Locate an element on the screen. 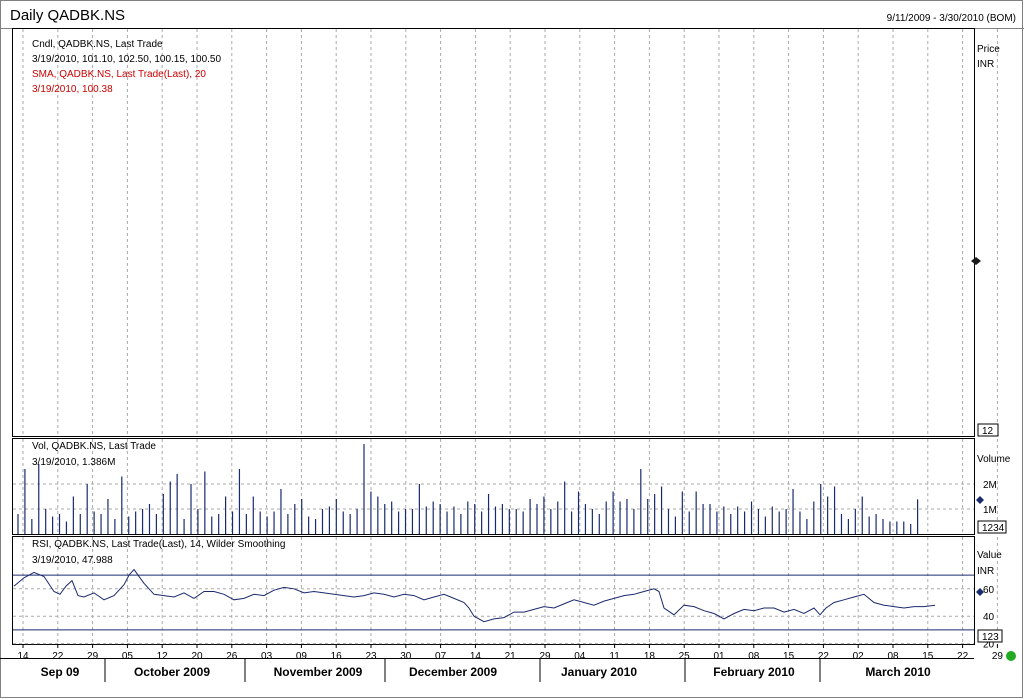 The height and width of the screenshot is (699, 1024). rsi-14-line is located at coordinates (474, 595).